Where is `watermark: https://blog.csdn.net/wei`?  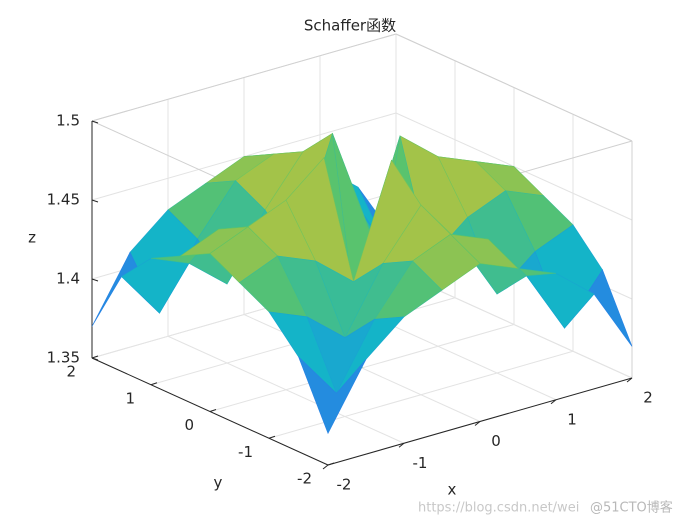
watermark: https://blog.csdn.net/wei is located at coordinates (498, 508).